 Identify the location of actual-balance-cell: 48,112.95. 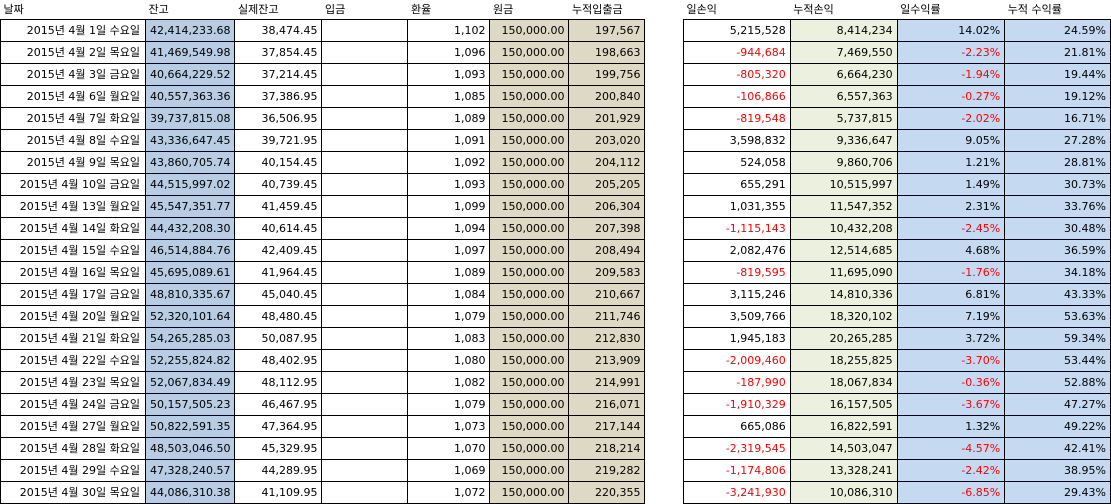
(278, 382).